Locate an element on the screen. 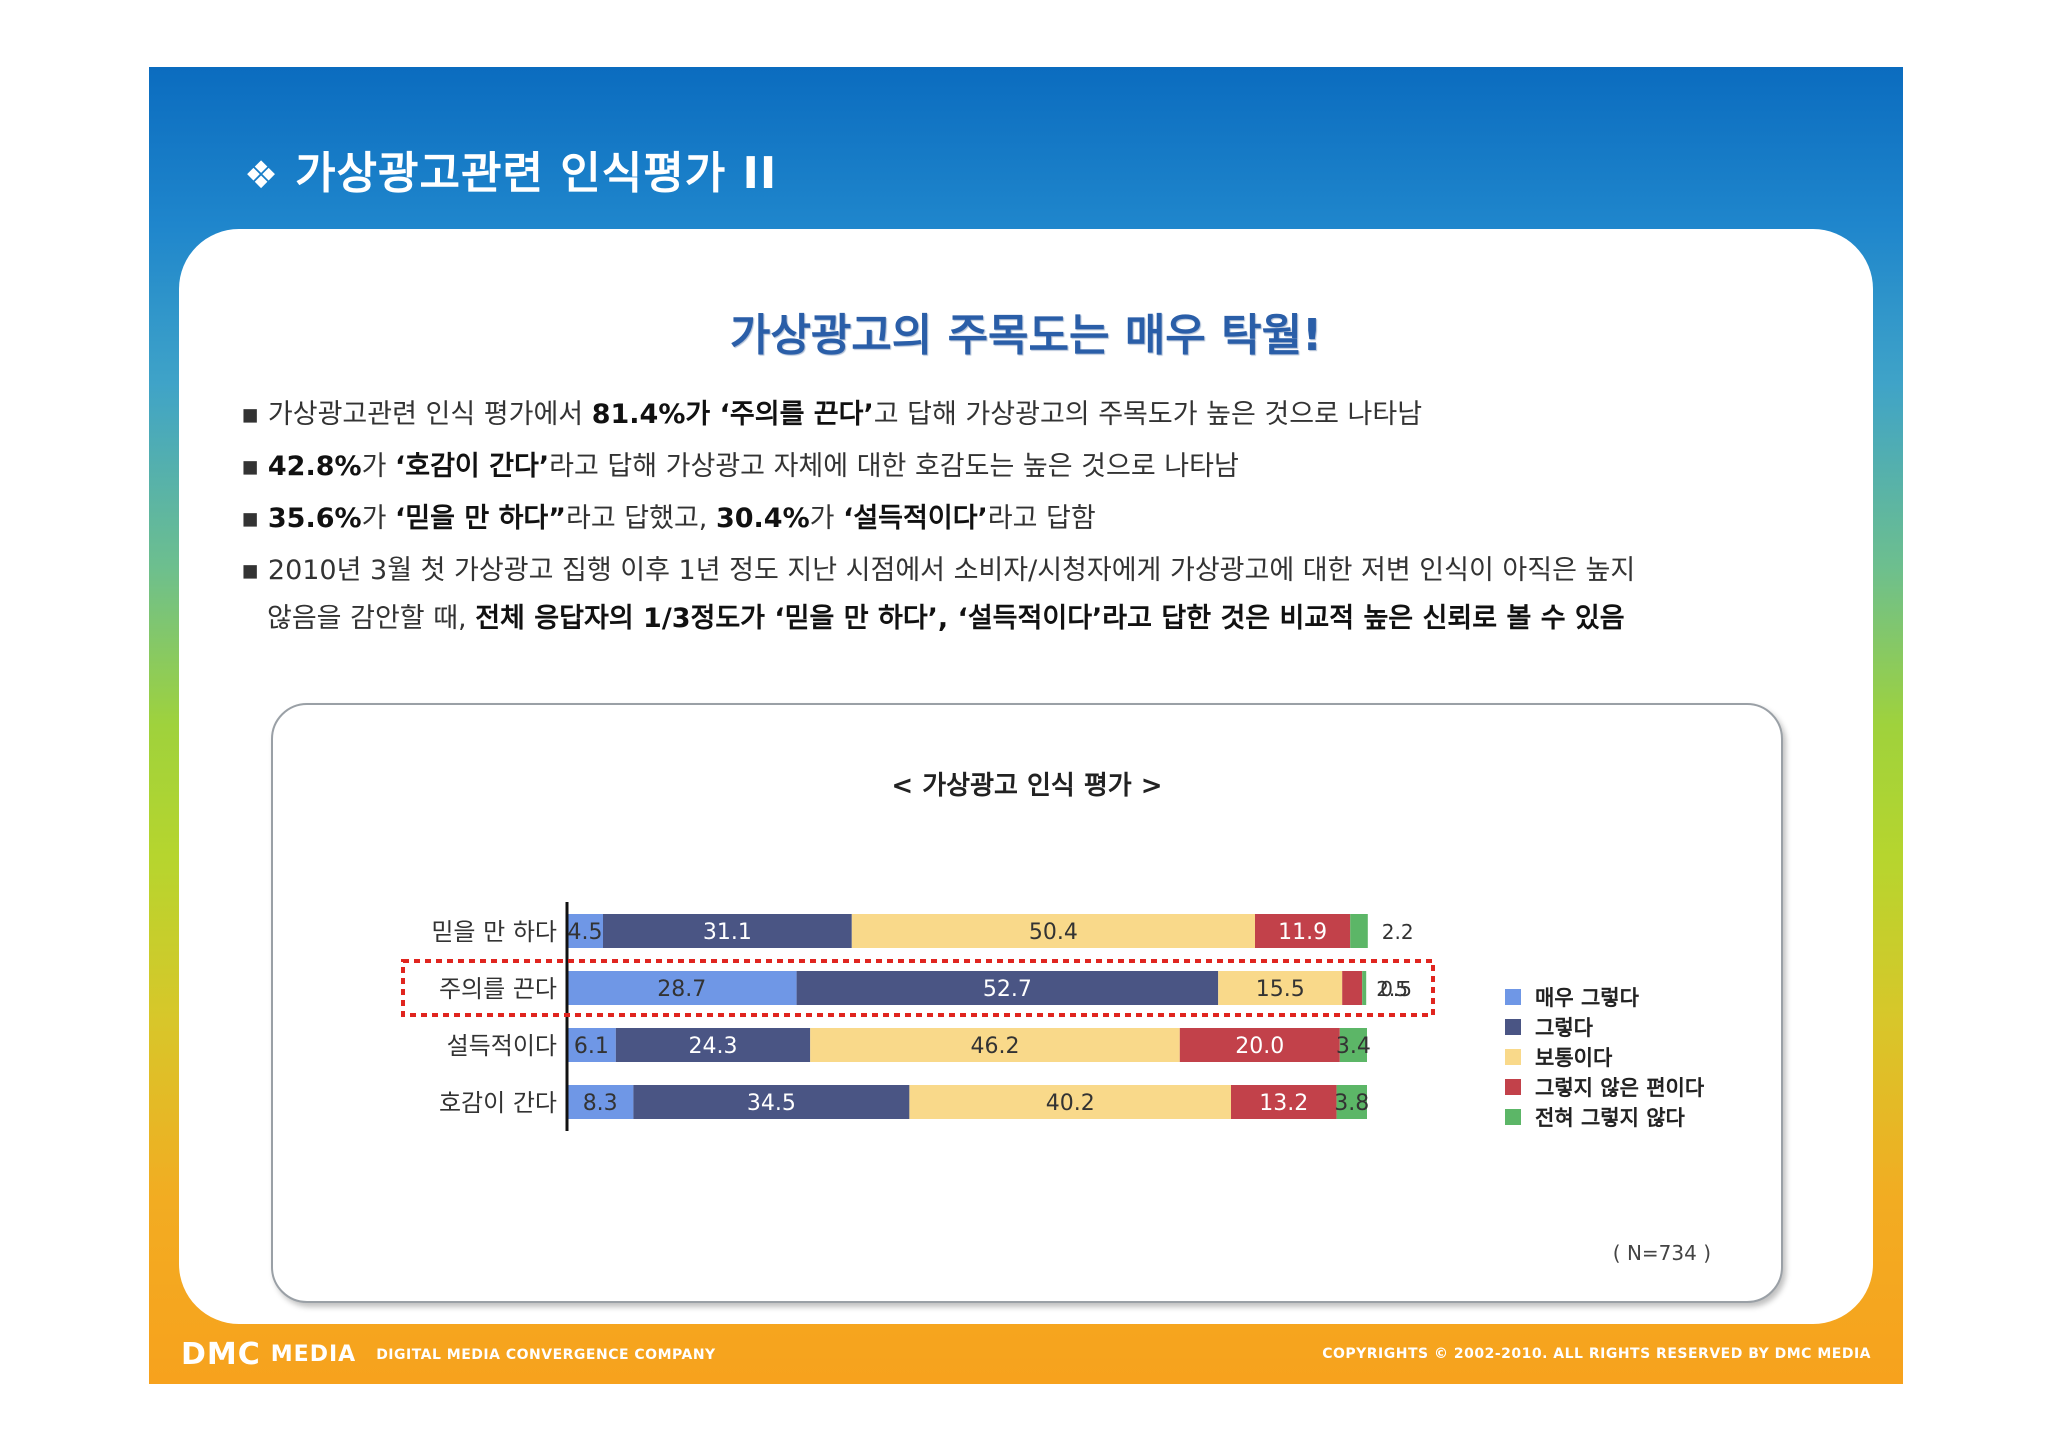 Image resolution: width=2048 pixels, height=1447 pixels. data-label: 6.1 is located at coordinates (591, 1046).